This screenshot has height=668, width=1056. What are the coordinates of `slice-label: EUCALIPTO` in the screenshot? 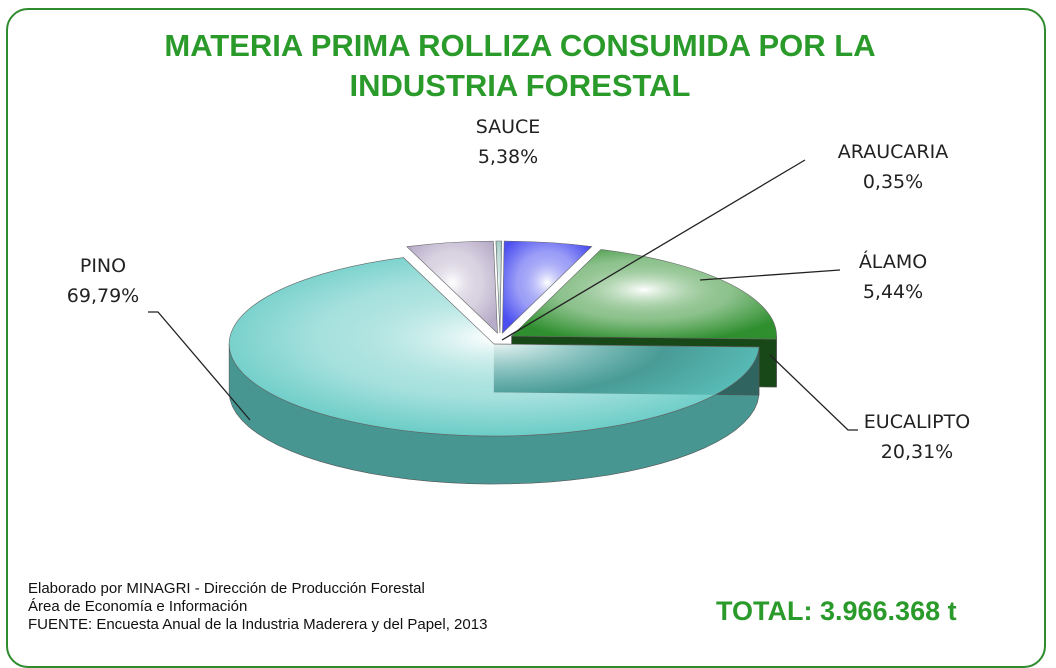 It's located at (917, 422).